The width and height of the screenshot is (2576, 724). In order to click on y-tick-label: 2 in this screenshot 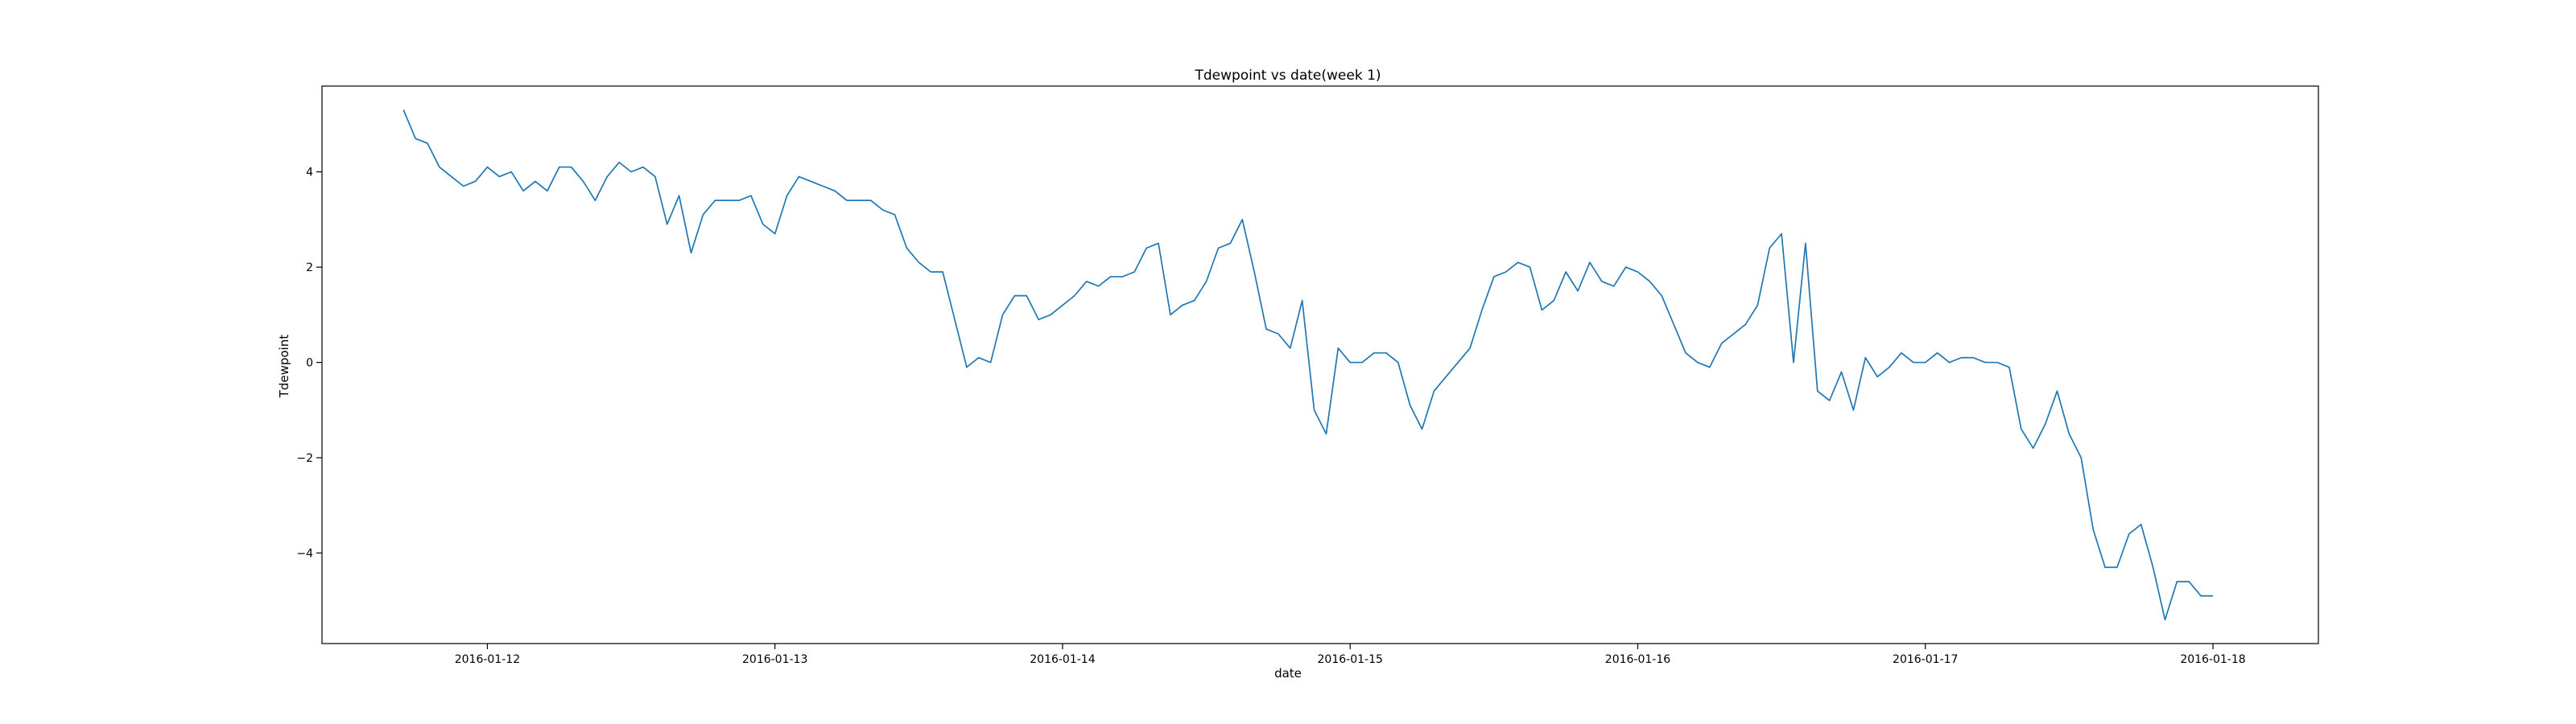, I will do `click(309, 267)`.